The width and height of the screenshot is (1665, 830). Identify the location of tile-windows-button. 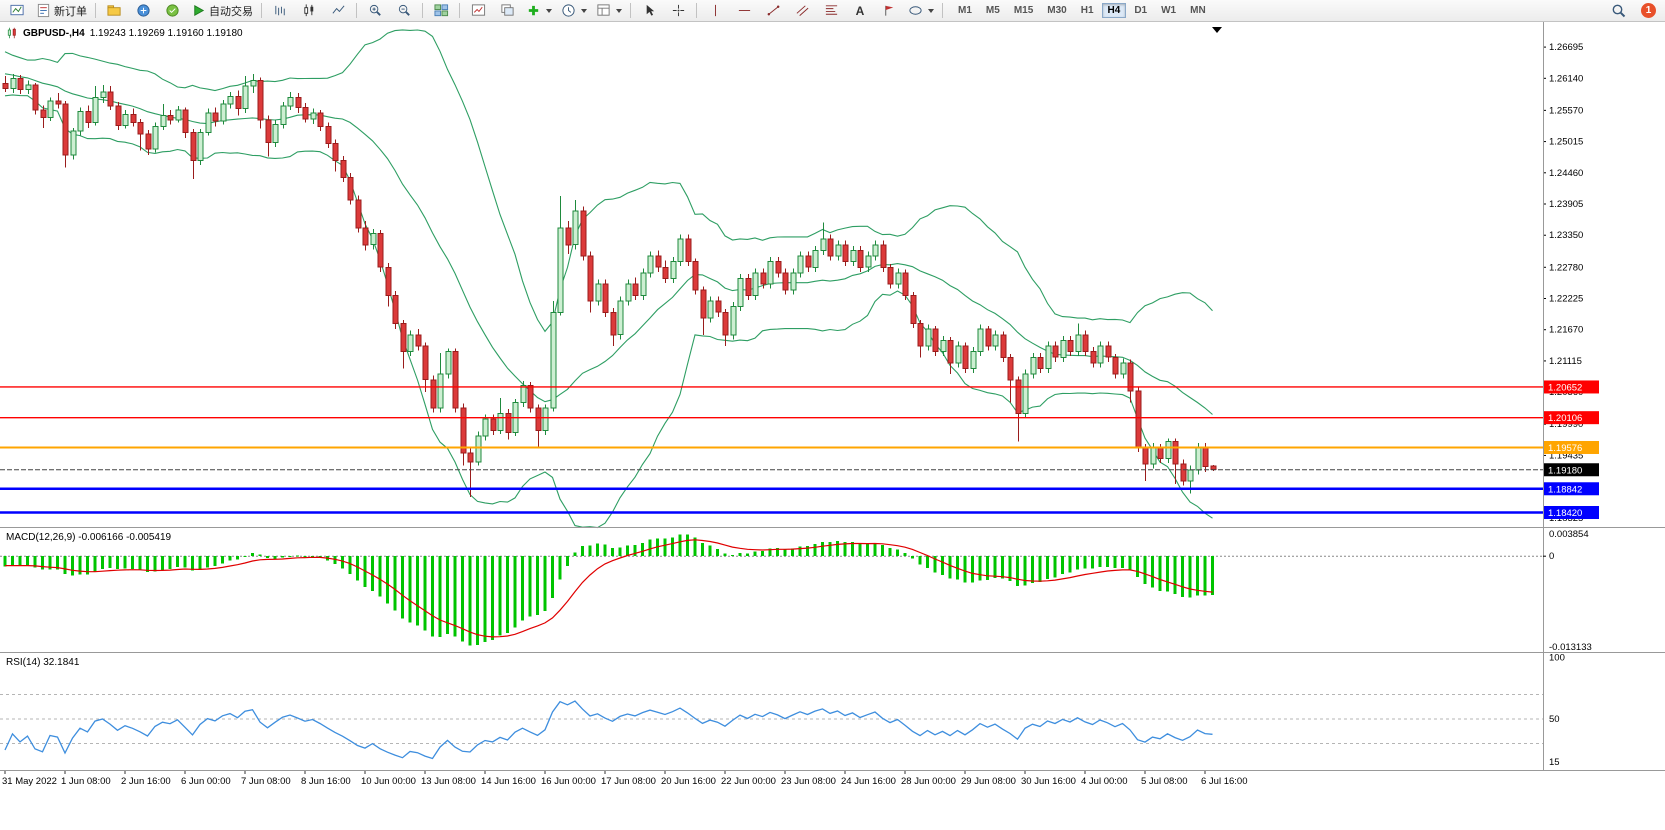
(441, 11).